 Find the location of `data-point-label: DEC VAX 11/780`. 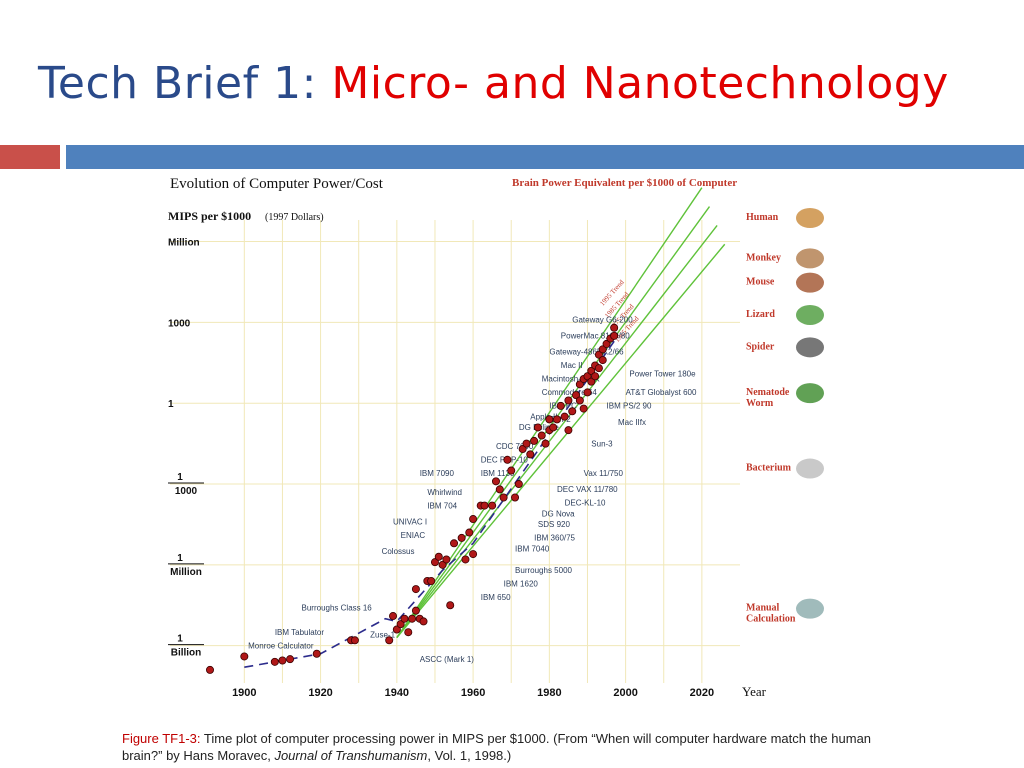

data-point-label: DEC VAX 11/780 is located at coordinates (587, 489).